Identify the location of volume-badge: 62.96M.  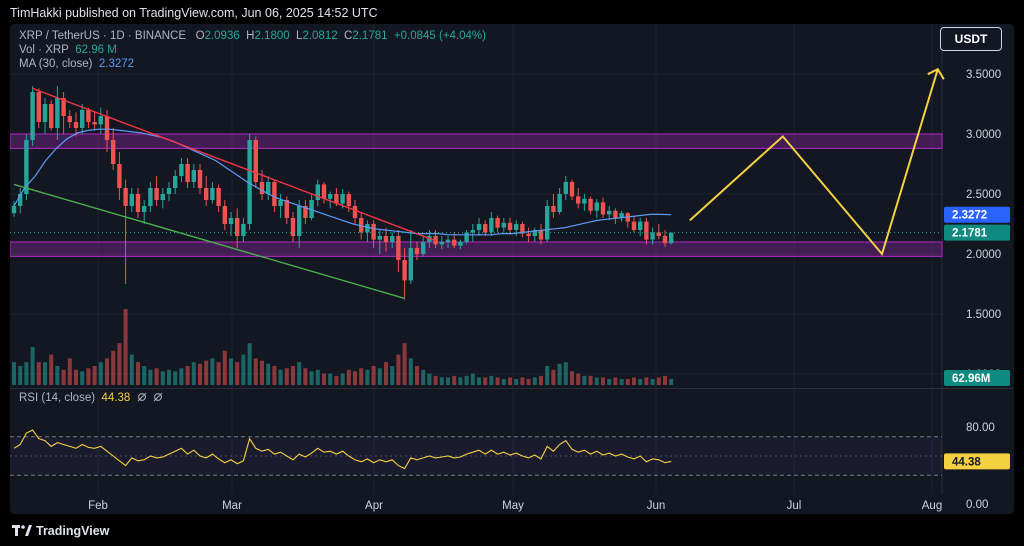
(971, 379).